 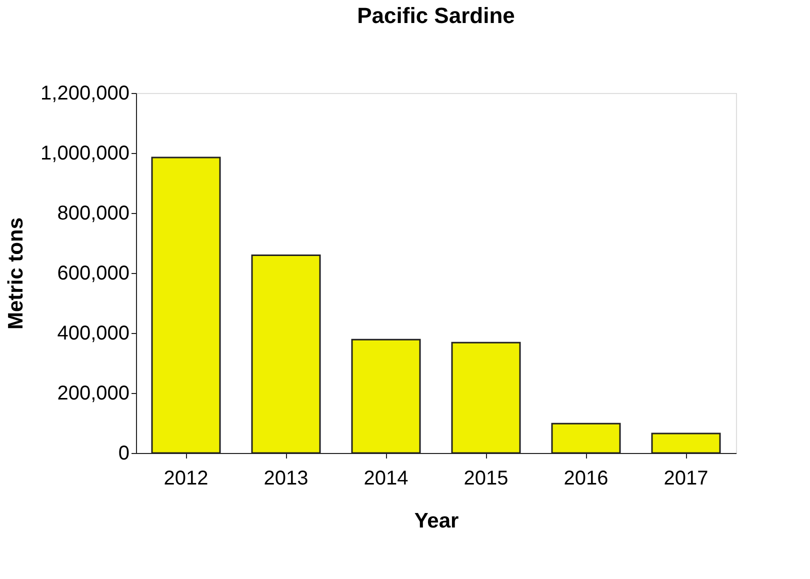 I want to click on y-tick-label: 0, so click(x=124, y=453).